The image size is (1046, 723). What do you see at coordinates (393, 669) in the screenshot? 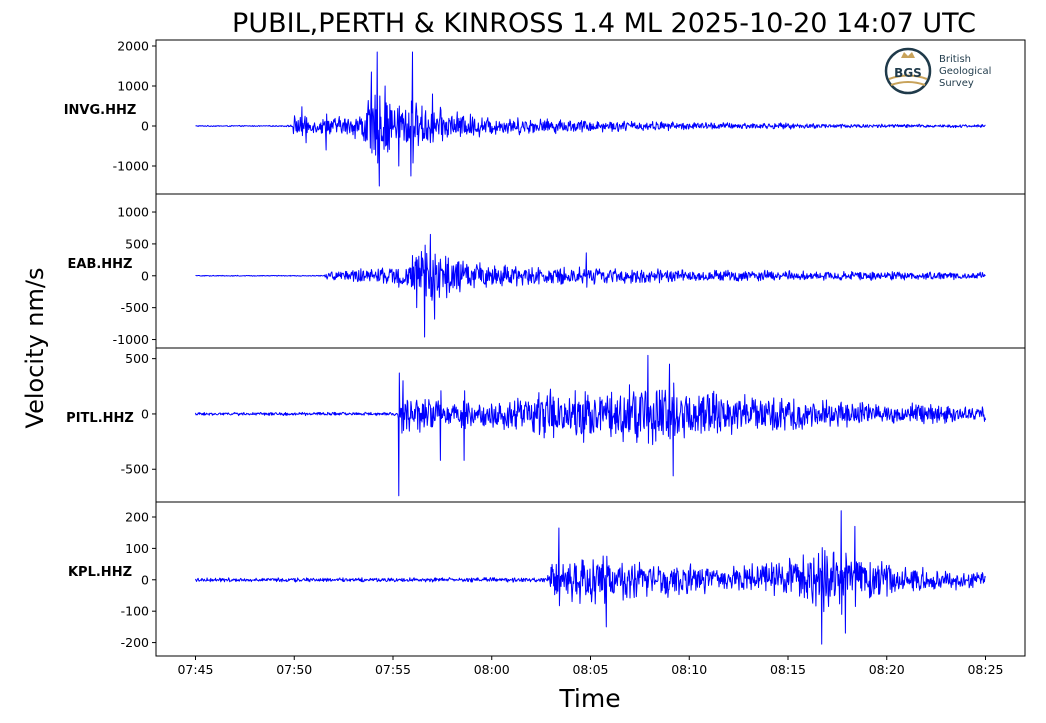
I see `x-tick-label: 07:55` at bounding box center [393, 669].